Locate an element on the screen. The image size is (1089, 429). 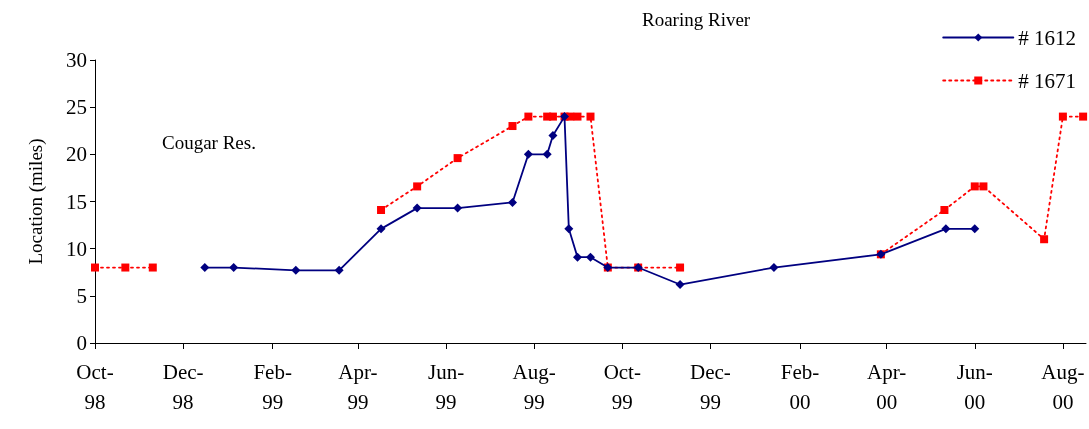
y-tick-label: 10 is located at coordinates (76, 248).